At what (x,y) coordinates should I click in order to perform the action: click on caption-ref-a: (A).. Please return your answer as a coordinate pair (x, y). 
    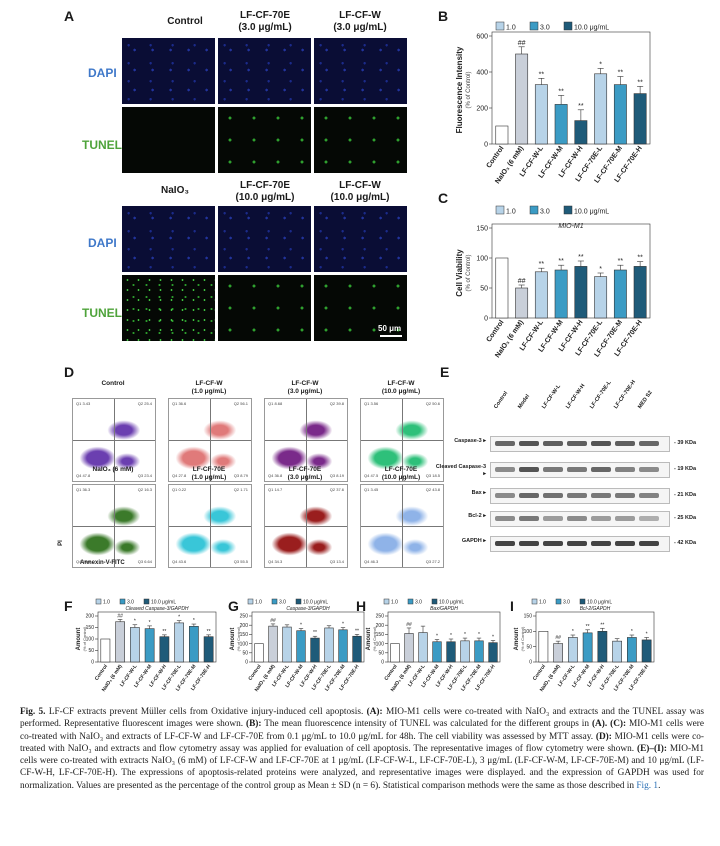
    Looking at the image, I should click on (599, 724).